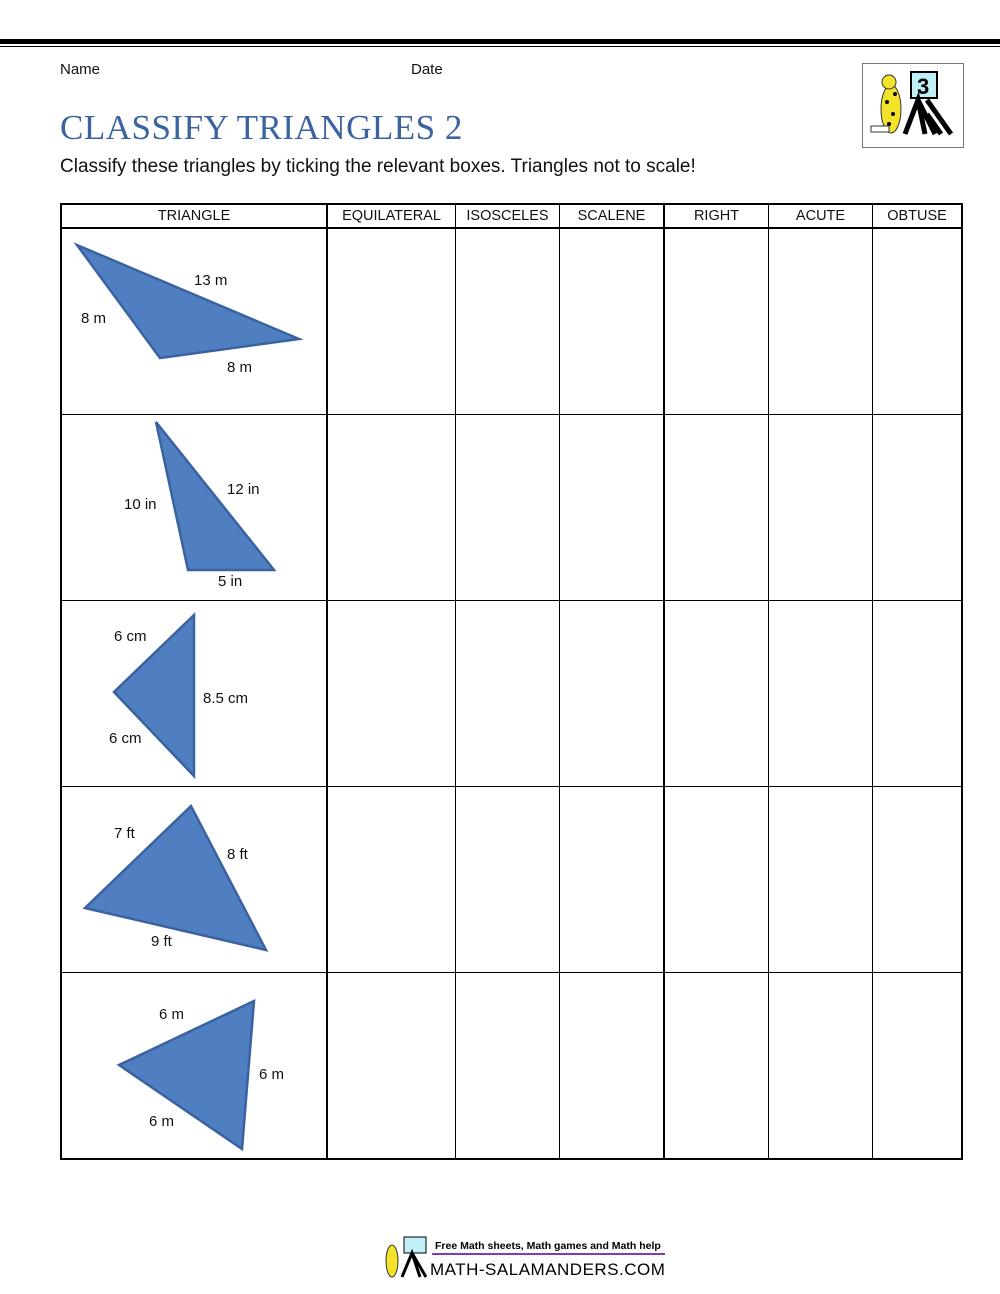 The image size is (1000, 1294). What do you see at coordinates (612, 216) in the screenshot?
I see `col-scalene: SCALENE` at bounding box center [612, 216].